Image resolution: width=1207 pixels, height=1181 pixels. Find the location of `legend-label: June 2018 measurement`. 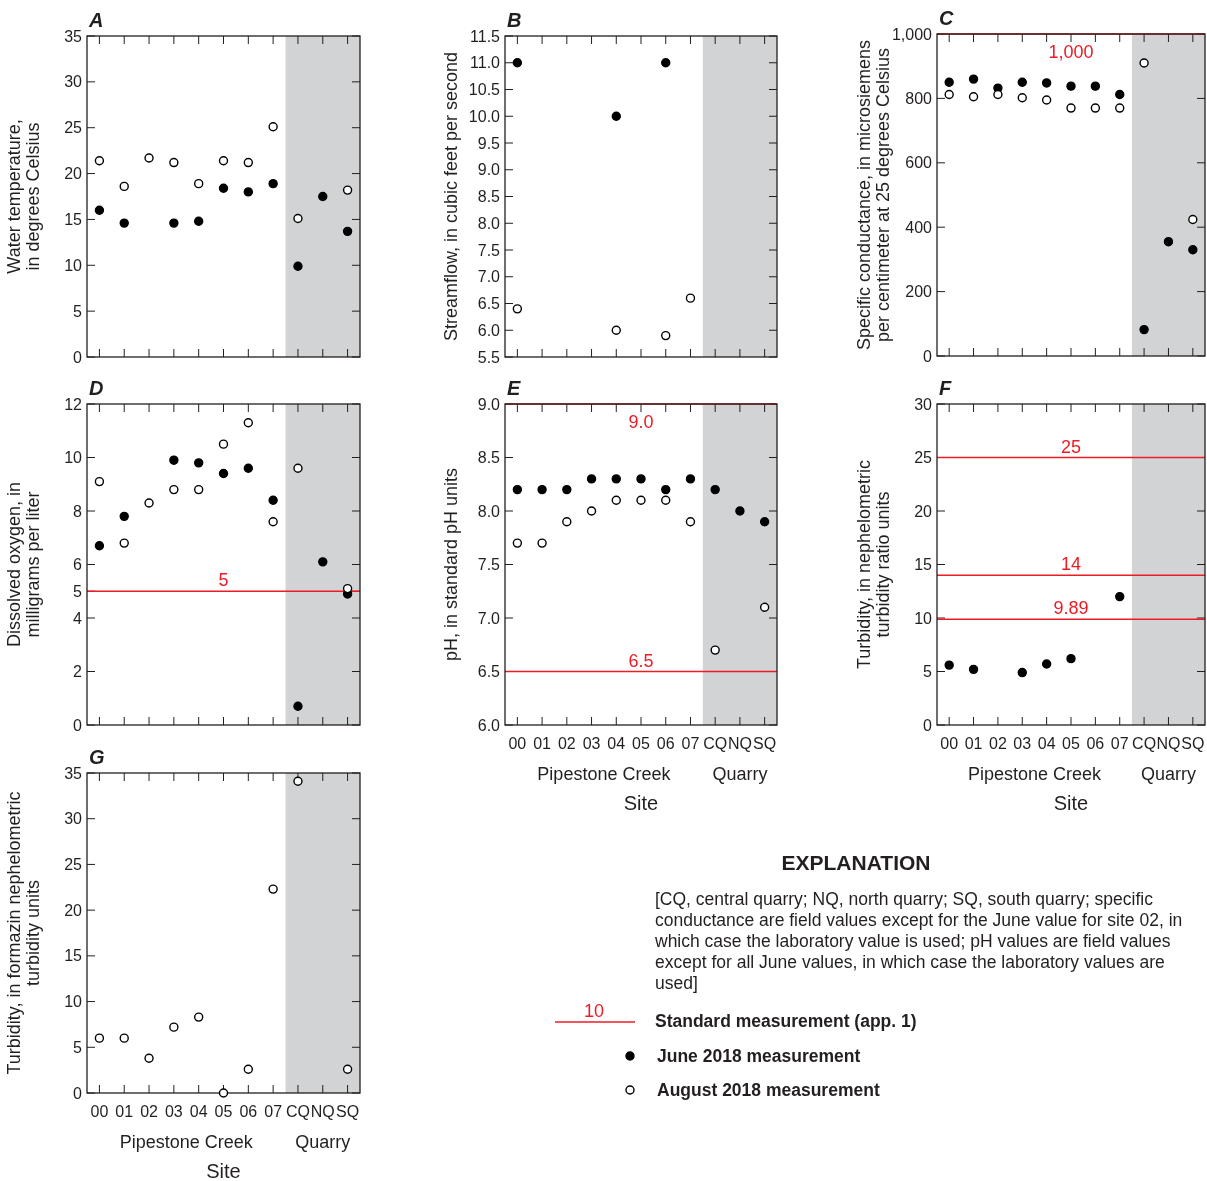

legend-label: June 2018 measurement is located at coordinates (759, 1056).